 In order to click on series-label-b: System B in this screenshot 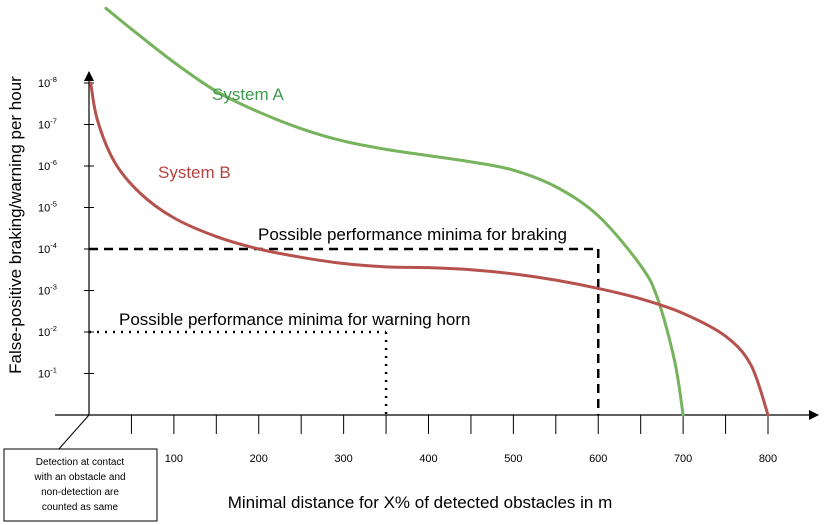, I will do `click(194, 172)`.